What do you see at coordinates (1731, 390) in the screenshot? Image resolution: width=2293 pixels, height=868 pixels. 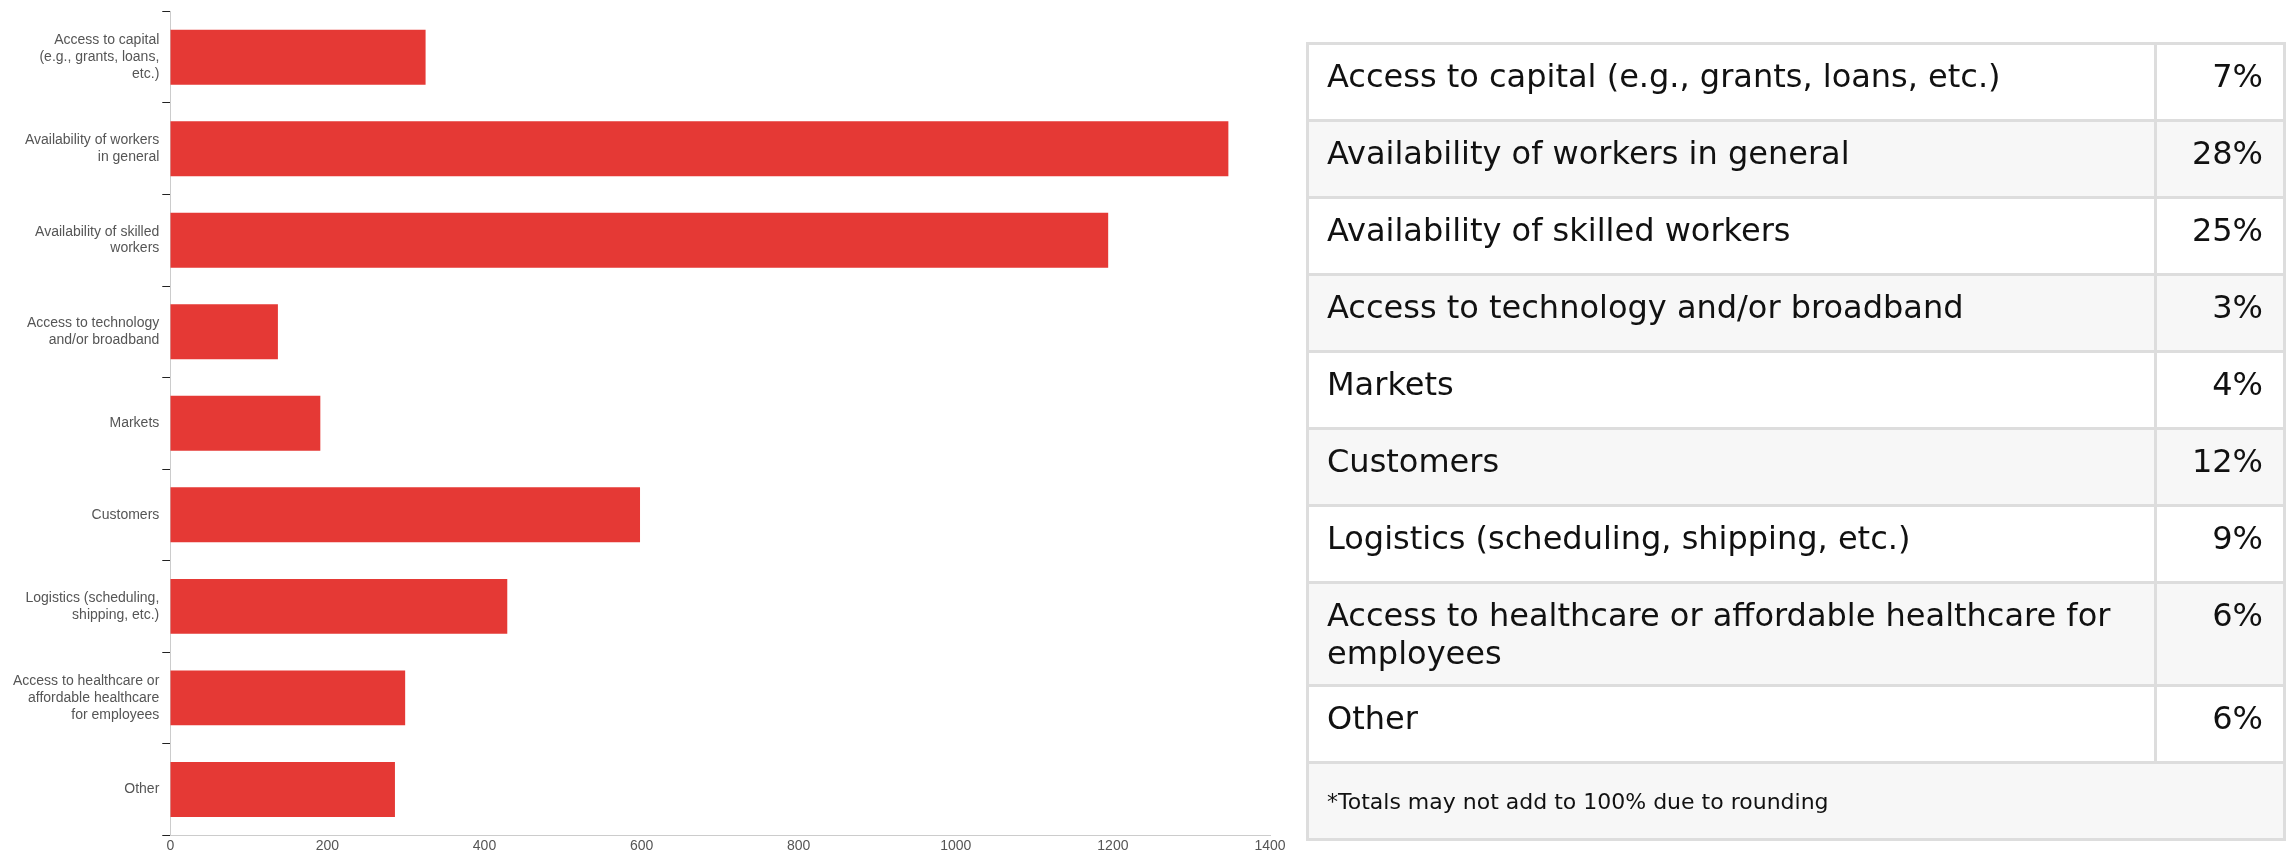 I see `category-label: Markets` at bounding box center [1731, 390].